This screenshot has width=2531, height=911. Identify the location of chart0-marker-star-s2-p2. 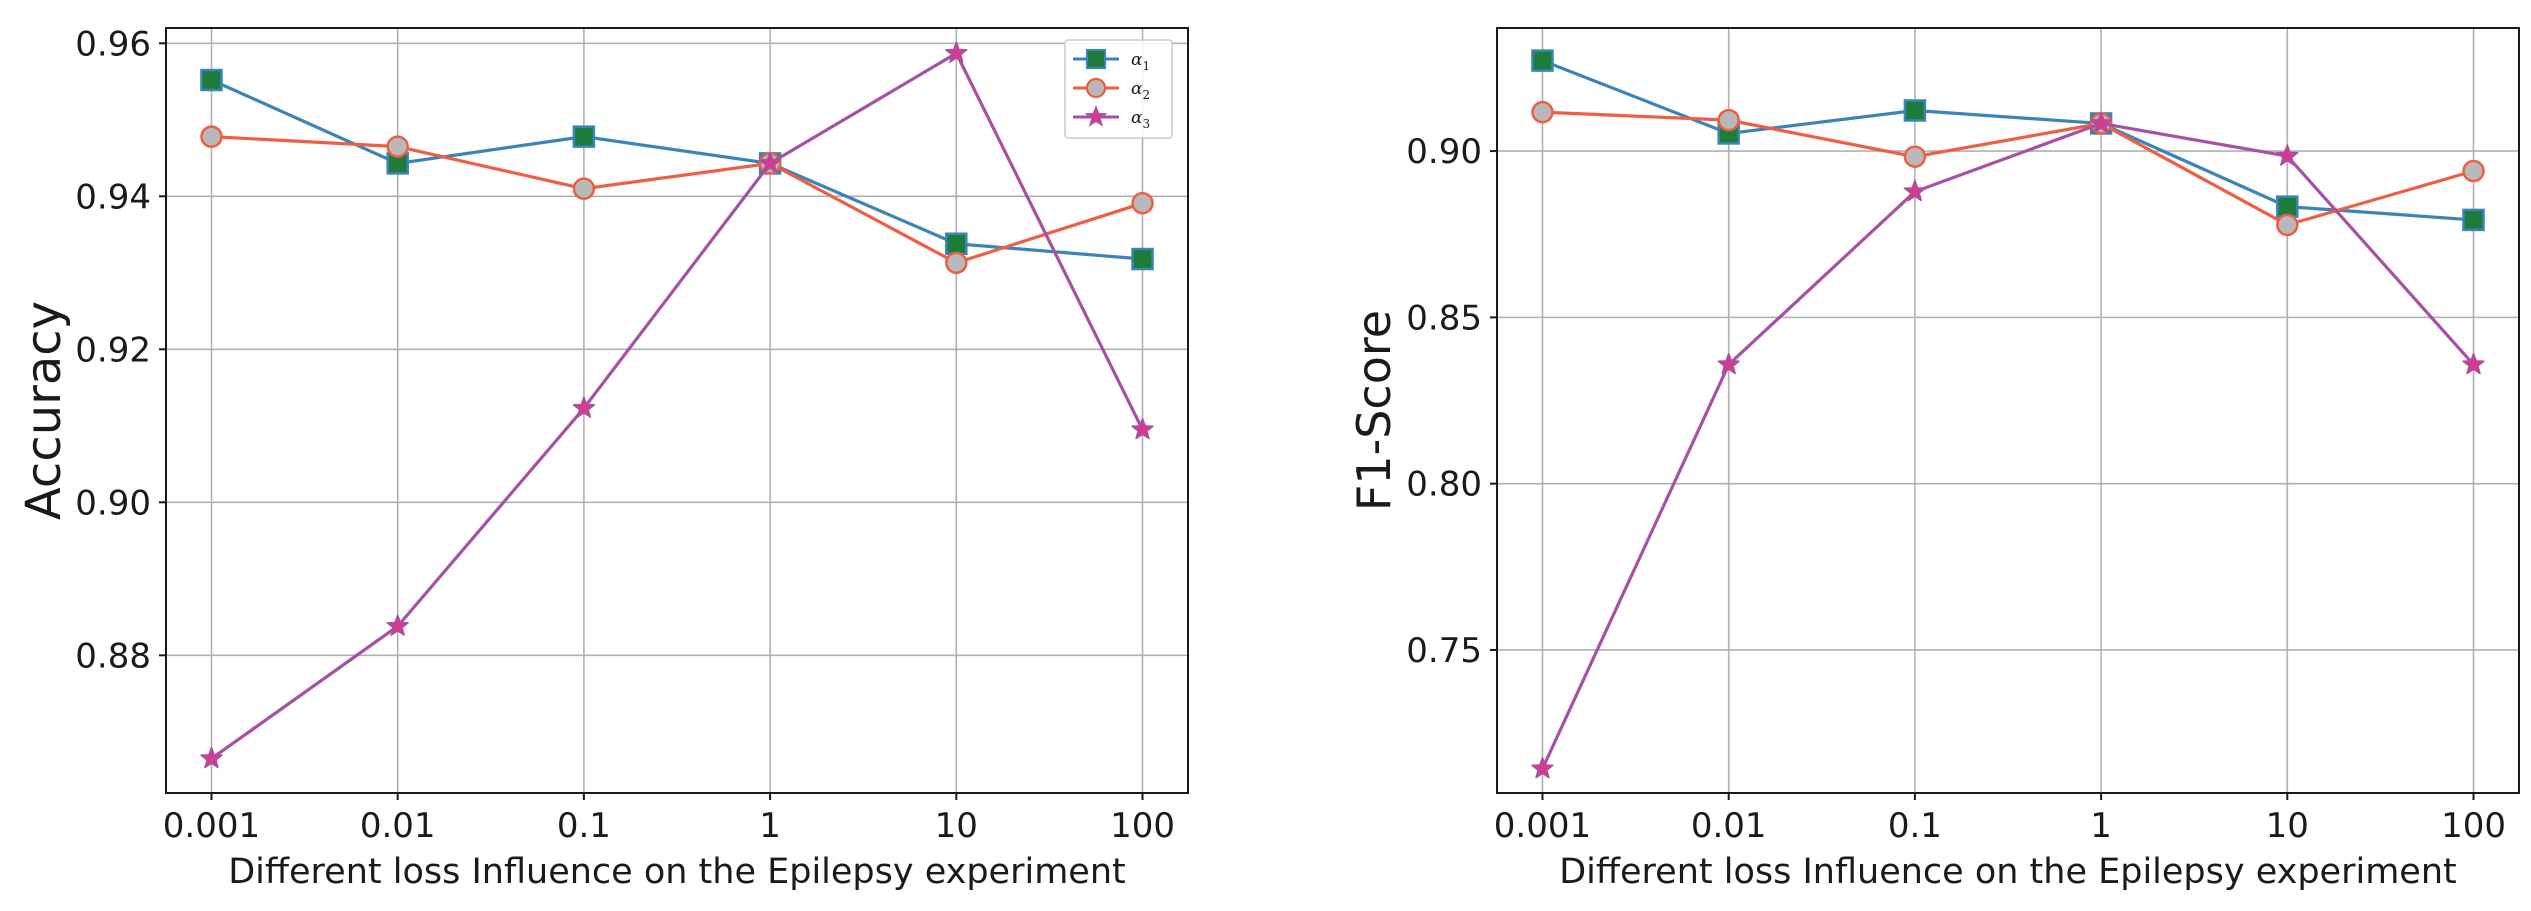
(584, 407).